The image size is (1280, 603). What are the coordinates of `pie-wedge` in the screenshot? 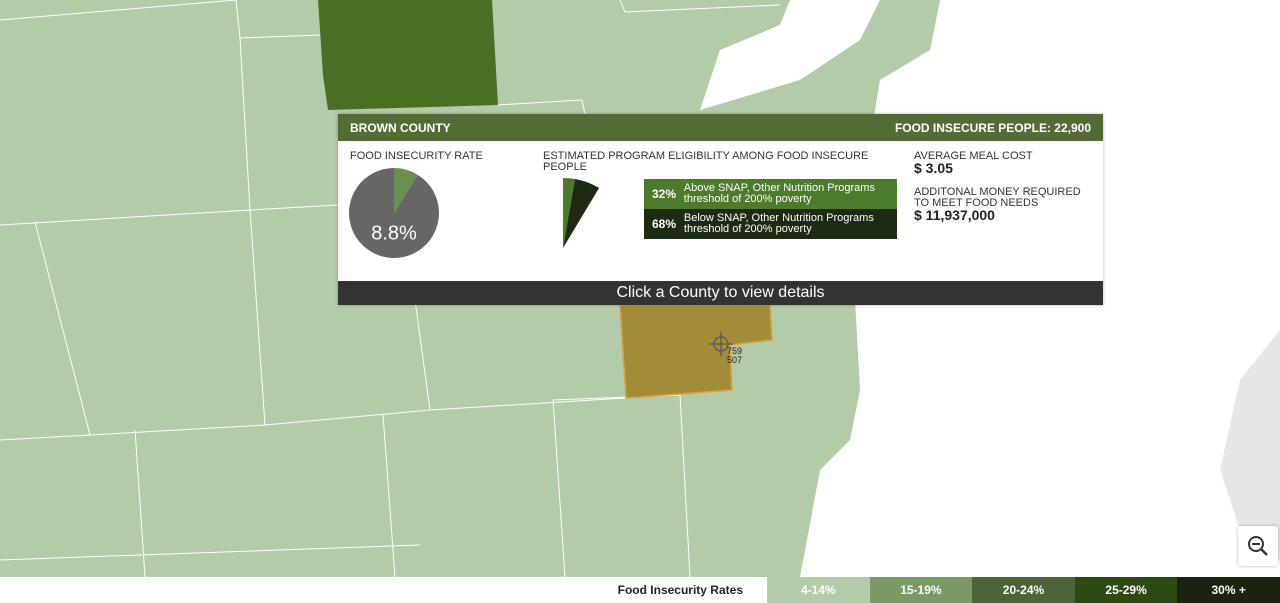 It's located at (406, 190).